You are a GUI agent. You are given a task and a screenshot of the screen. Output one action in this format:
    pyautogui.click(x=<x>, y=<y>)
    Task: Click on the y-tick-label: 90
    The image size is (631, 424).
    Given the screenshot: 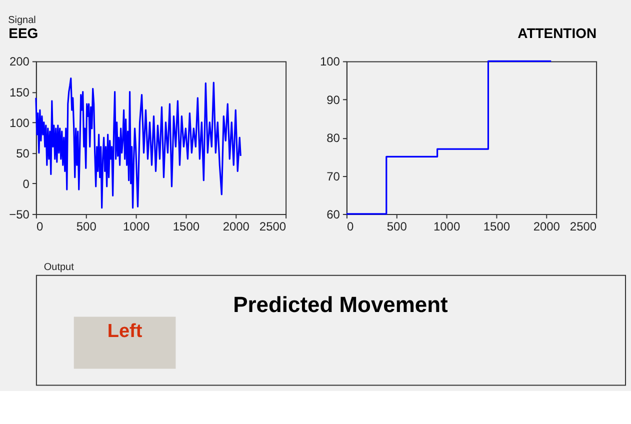 What is the action you would take?
    pyautogui.click(x=333, y=99)
    